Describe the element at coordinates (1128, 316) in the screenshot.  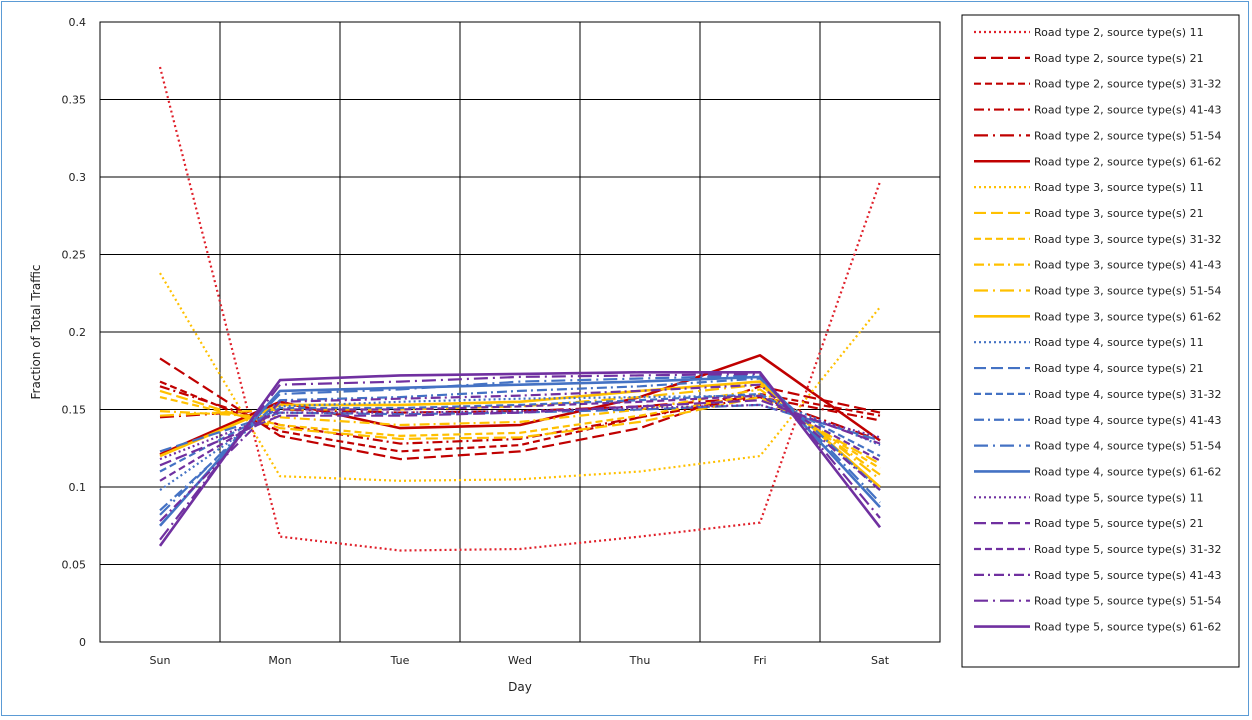
I see `legend-label: Road type 3, source type(s) 61-62` at that location.